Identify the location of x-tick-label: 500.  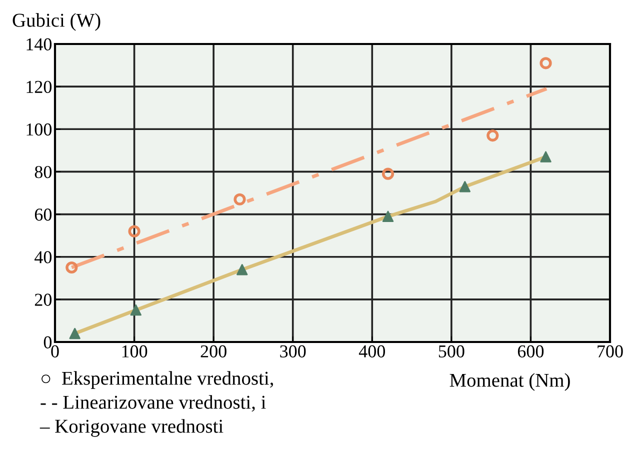
(451, 351).